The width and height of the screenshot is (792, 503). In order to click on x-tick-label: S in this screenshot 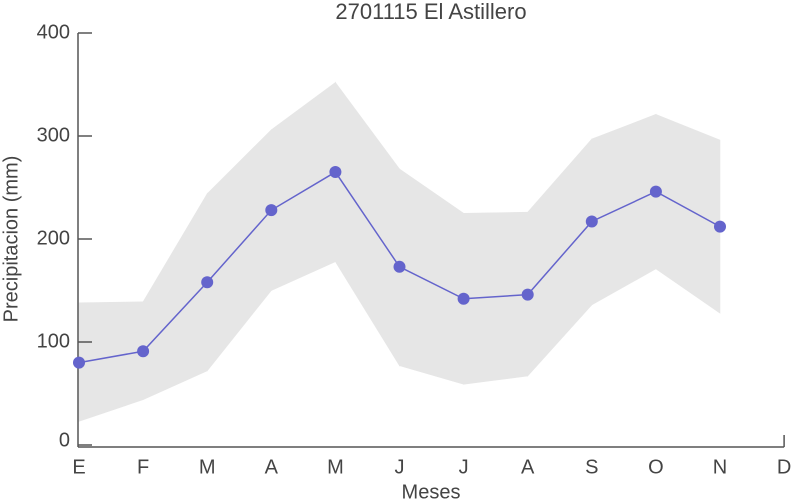, I will do `click(591, 467)`.